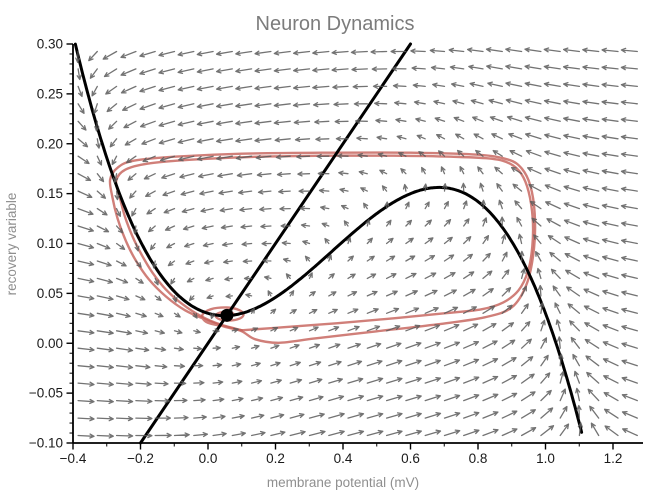 This screenshot has width=649, height=502. What do you see at coordinates (275, 458) in the screenshot?
I see `x-tick-label: 0.2` at bounding box center [275, 458].